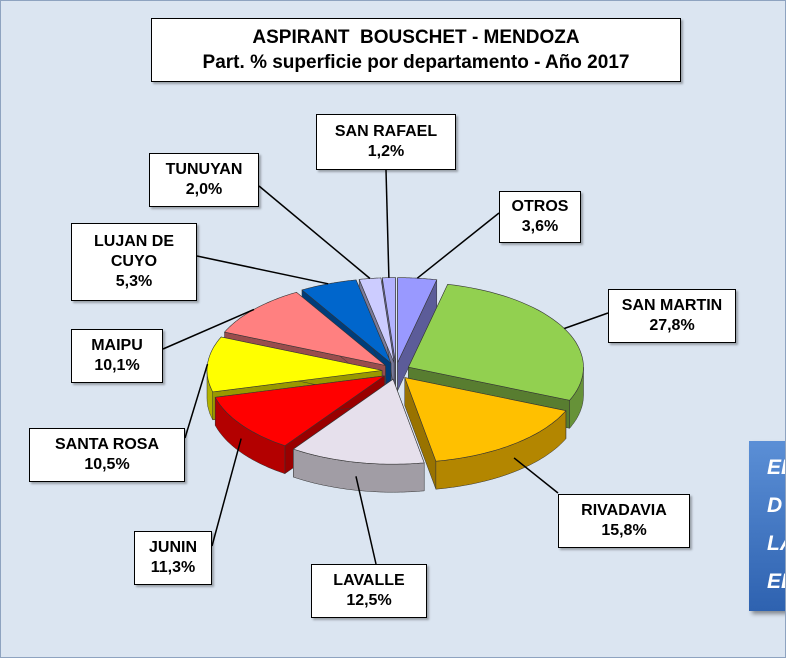 The height and width of the screenshot is (658, 786). I want to click on data-label: OTROS 3,6%, so click(540, 217).